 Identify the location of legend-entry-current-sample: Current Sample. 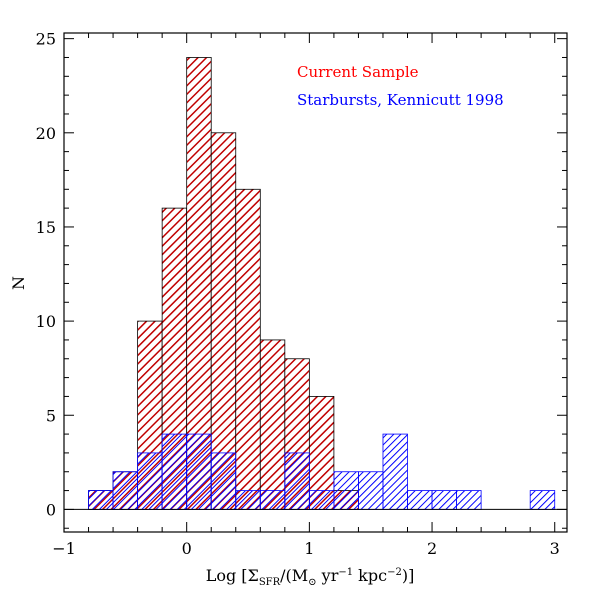
(358, 72).